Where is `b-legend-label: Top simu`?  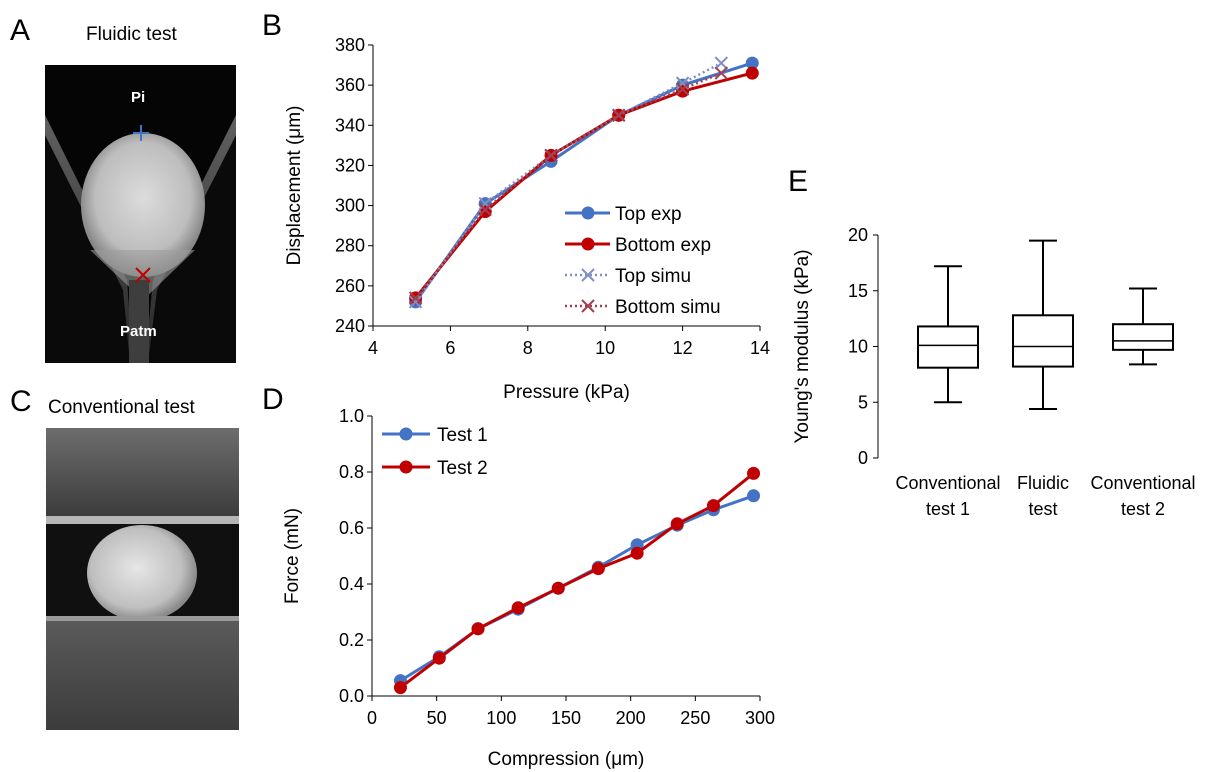
b-legend-label: Top simu is located at coordinates (653, 276).